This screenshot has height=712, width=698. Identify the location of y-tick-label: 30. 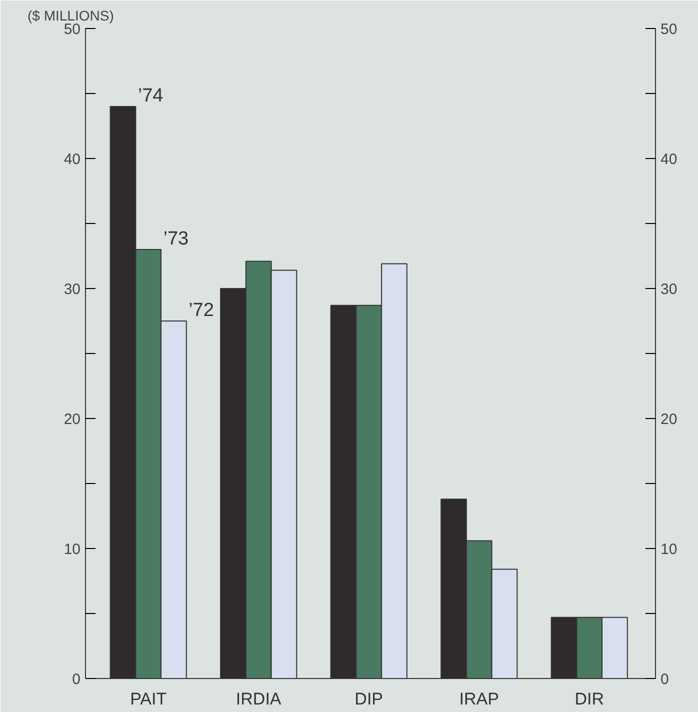
(72, 289).